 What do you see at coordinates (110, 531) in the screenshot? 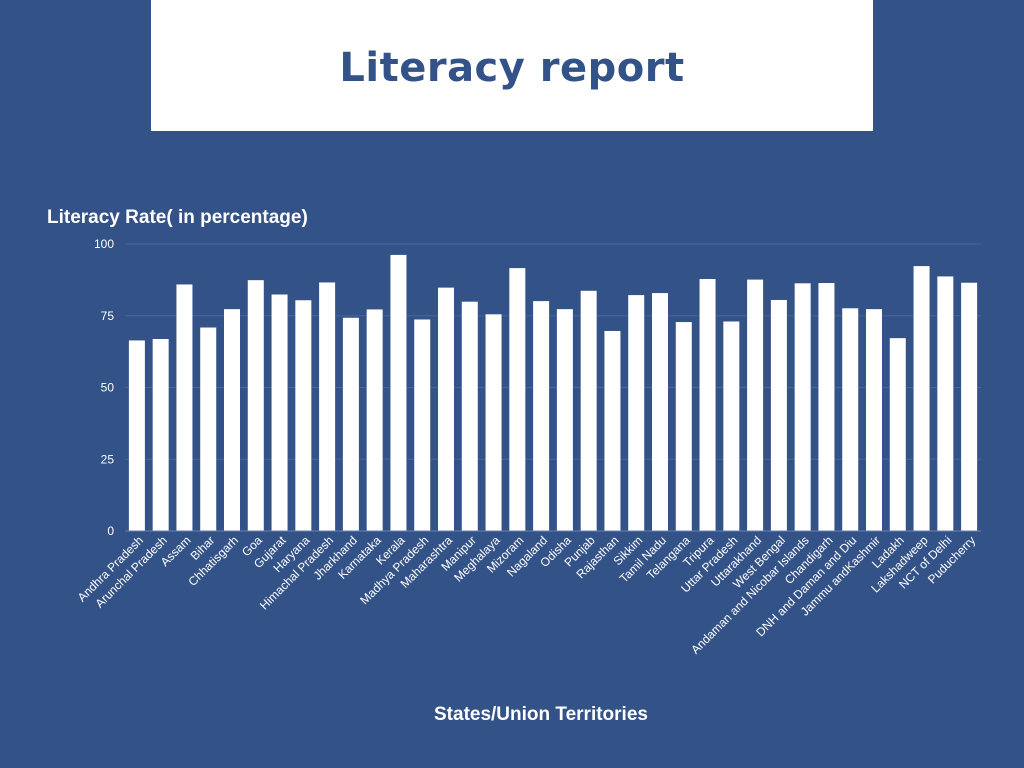
I see `y-tick-label: 0` at bounding box center [110, 531].